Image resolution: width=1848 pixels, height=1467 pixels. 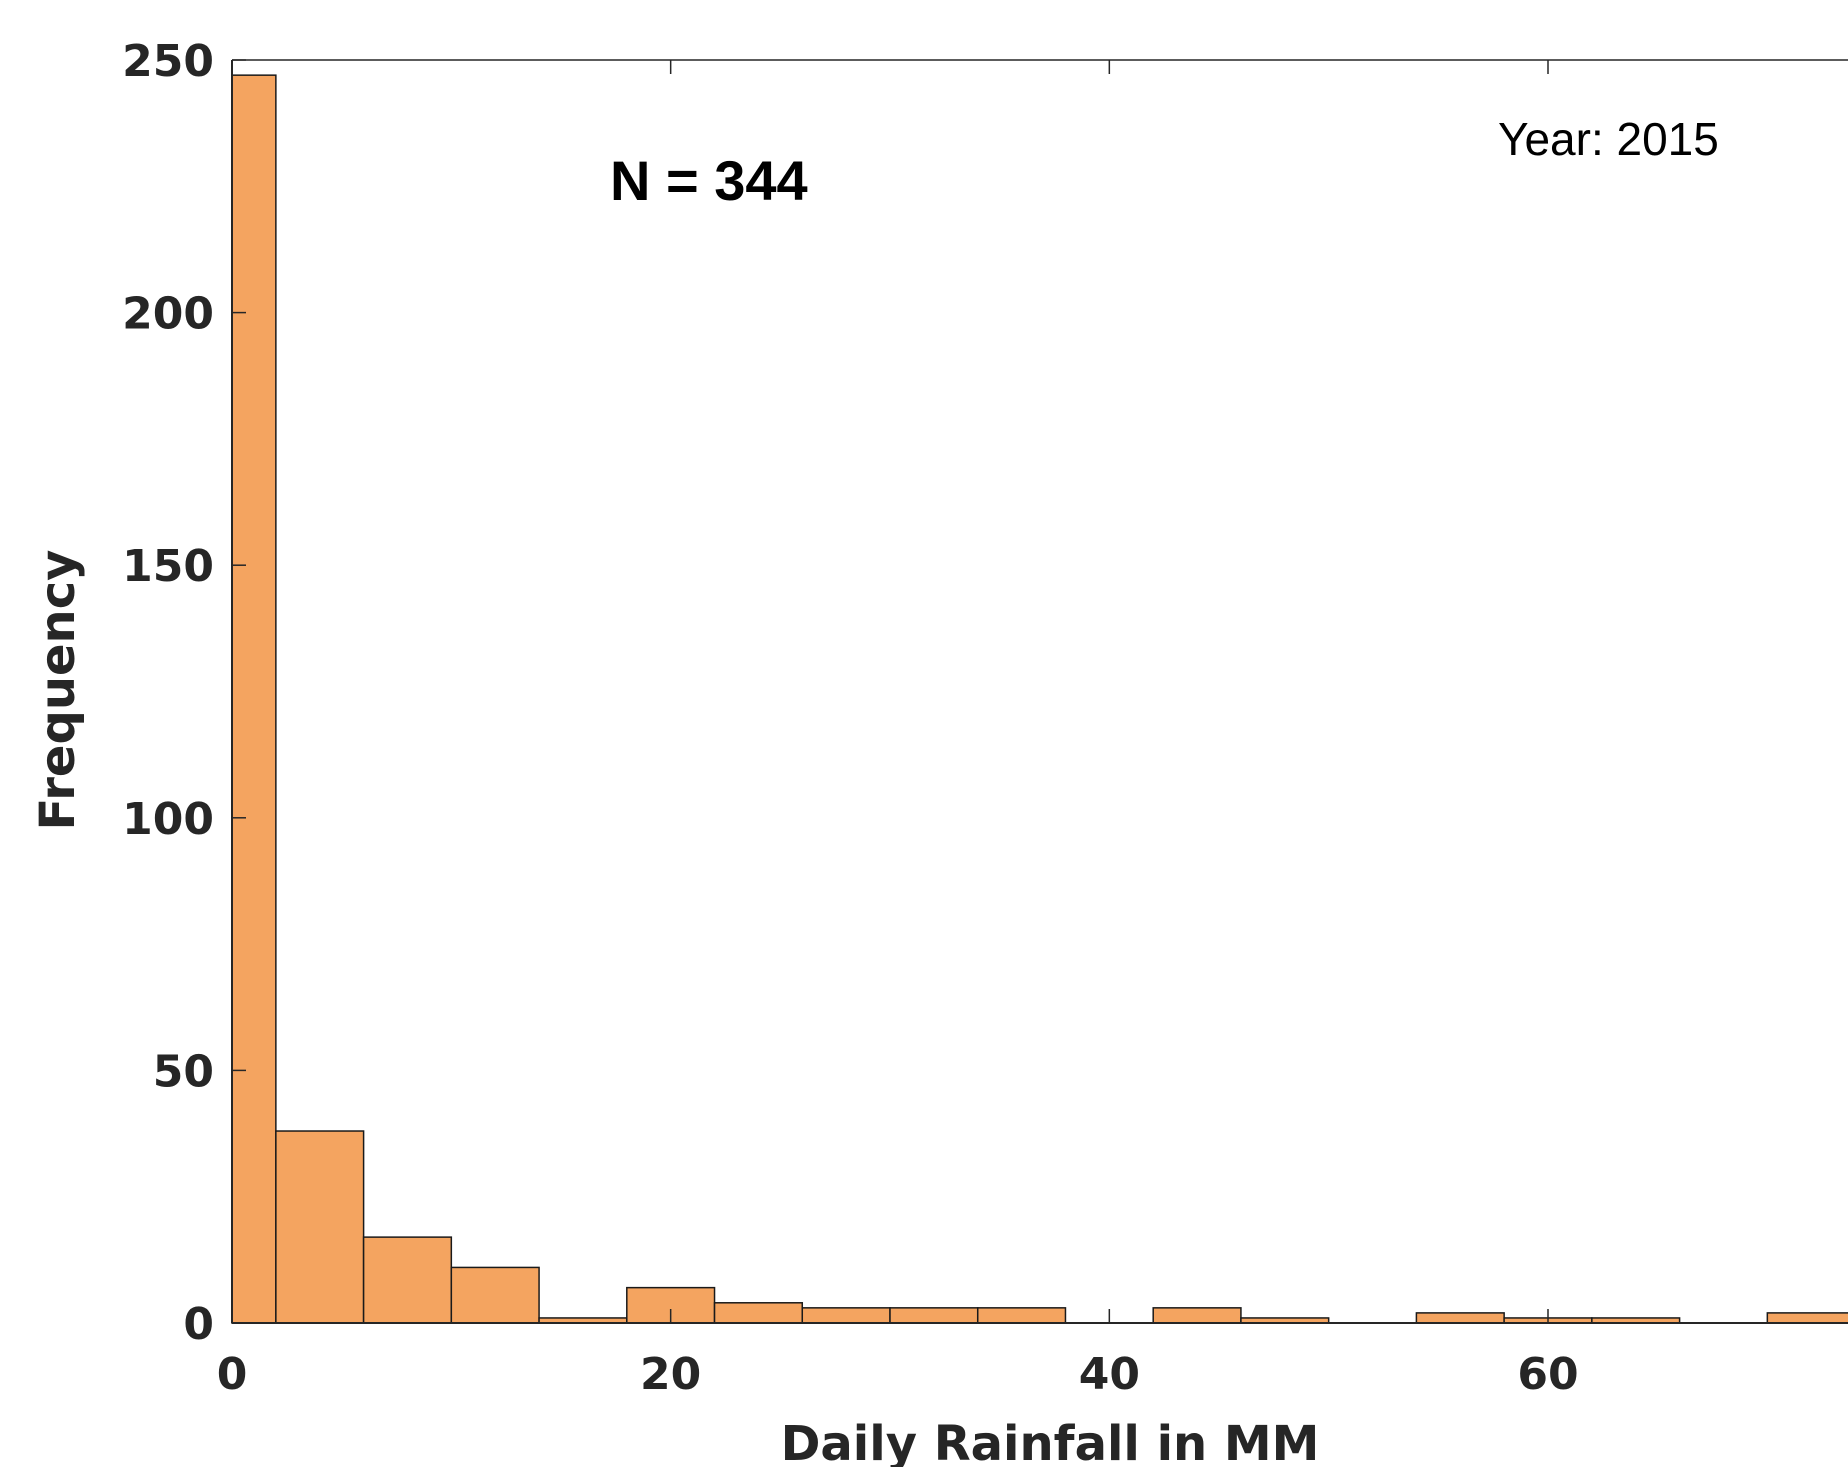 I want to click on y-tick-label-250: 250, so click(x=168, y=61).